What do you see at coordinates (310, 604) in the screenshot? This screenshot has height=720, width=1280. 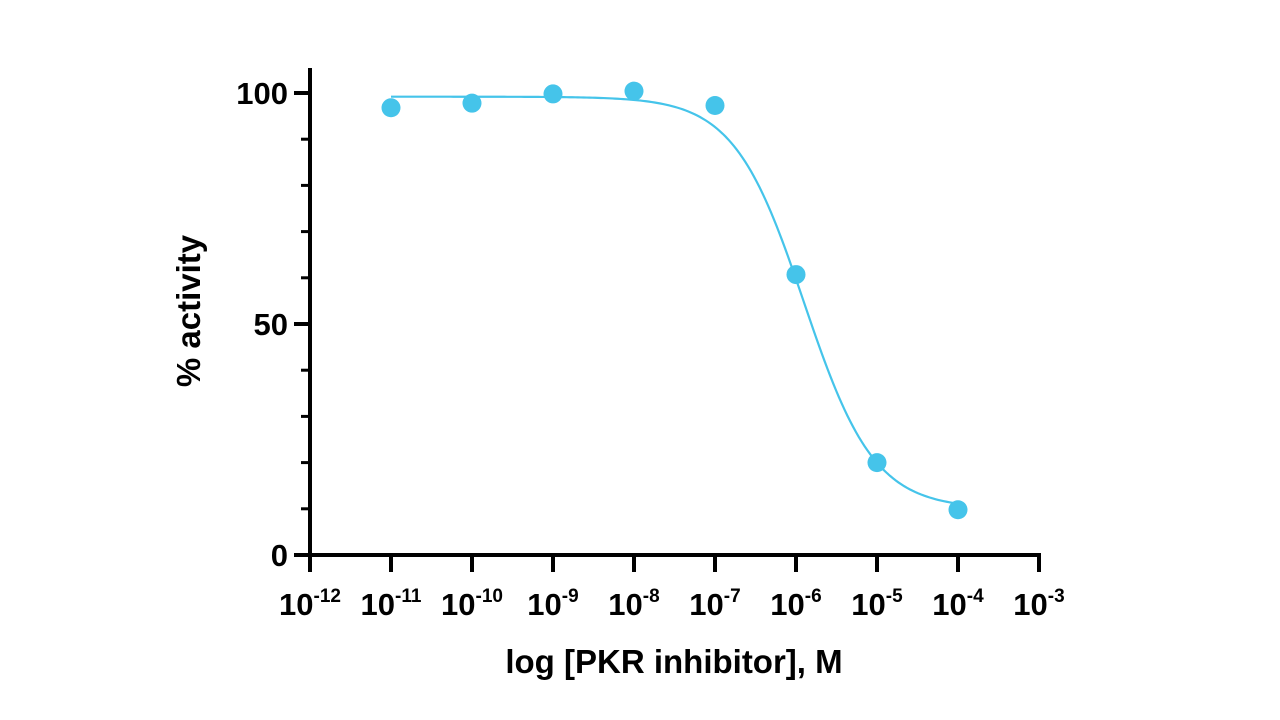 I see `x-tick-label: 10⁻¹²` at bounding box center [310, 604].